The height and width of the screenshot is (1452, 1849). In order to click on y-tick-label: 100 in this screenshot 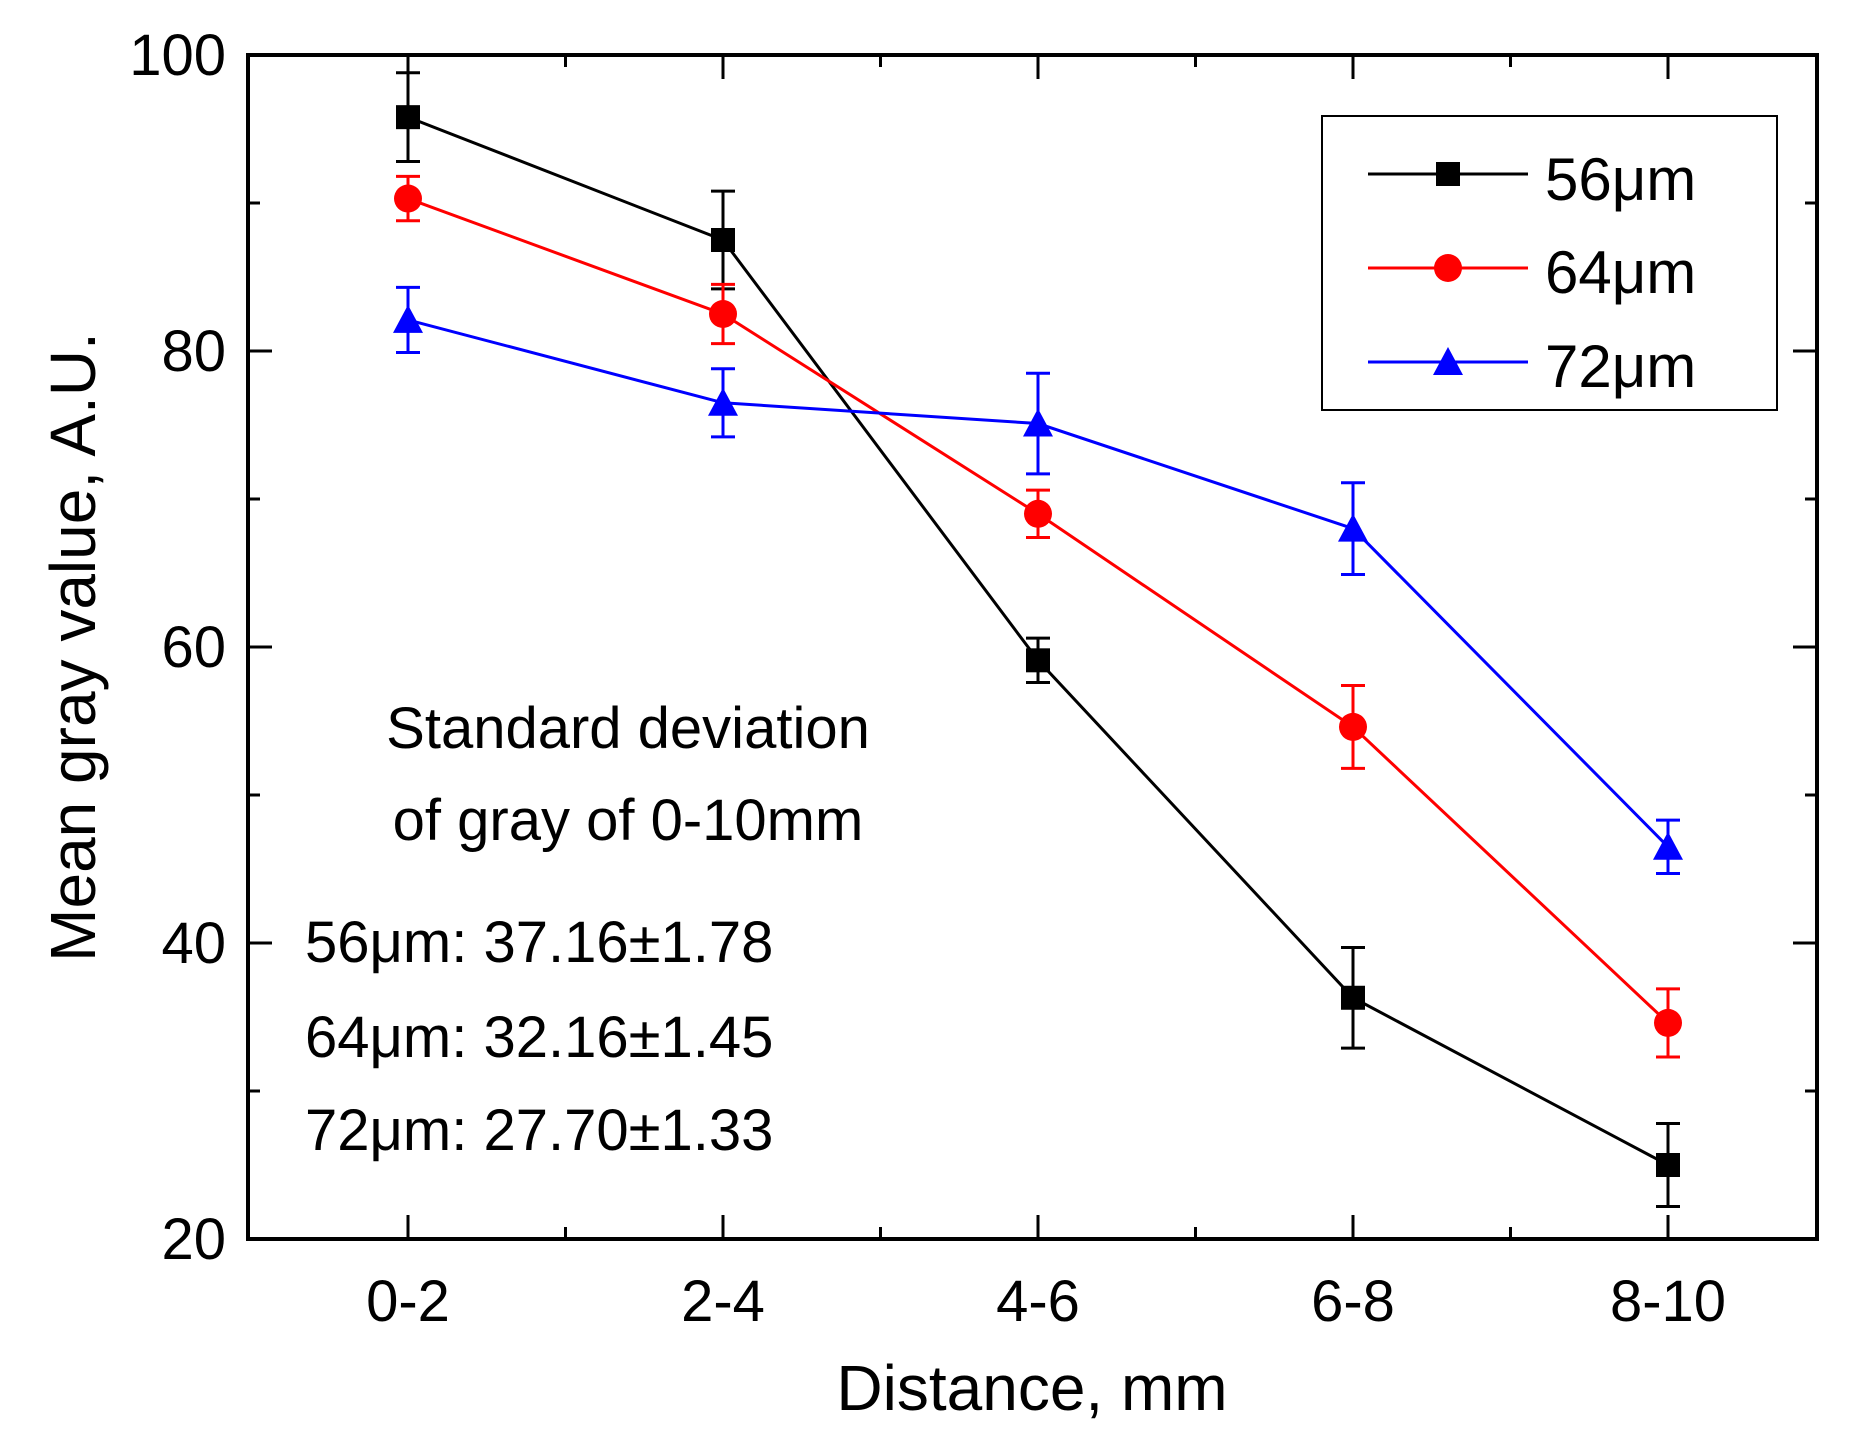, I will do `click(177, 55)`.